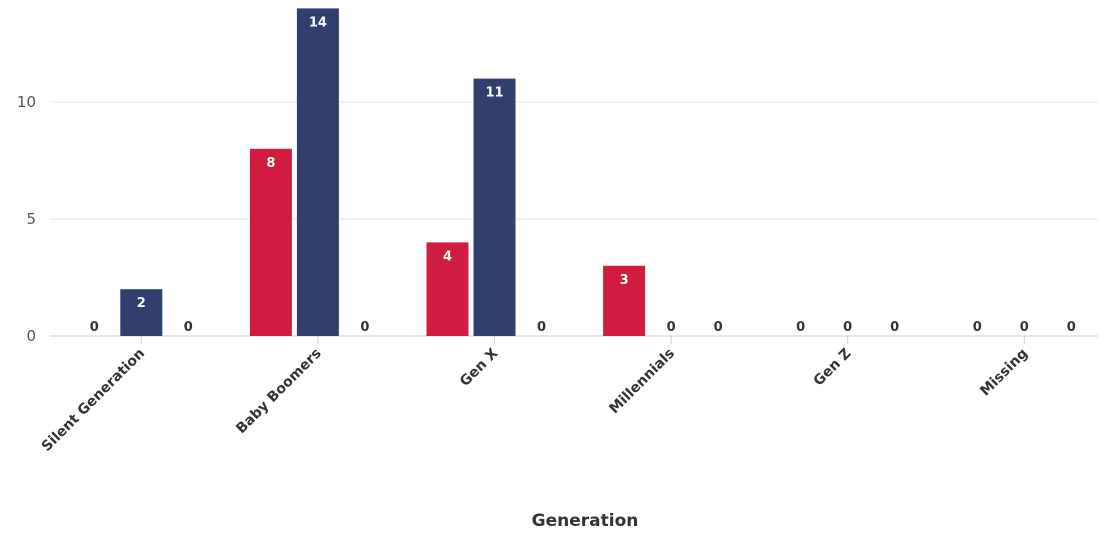 The image size is (1100, 533). Describe the element at coordinates (270, 163) in the screenshot. I see `bar-value-label: 8` at that location.